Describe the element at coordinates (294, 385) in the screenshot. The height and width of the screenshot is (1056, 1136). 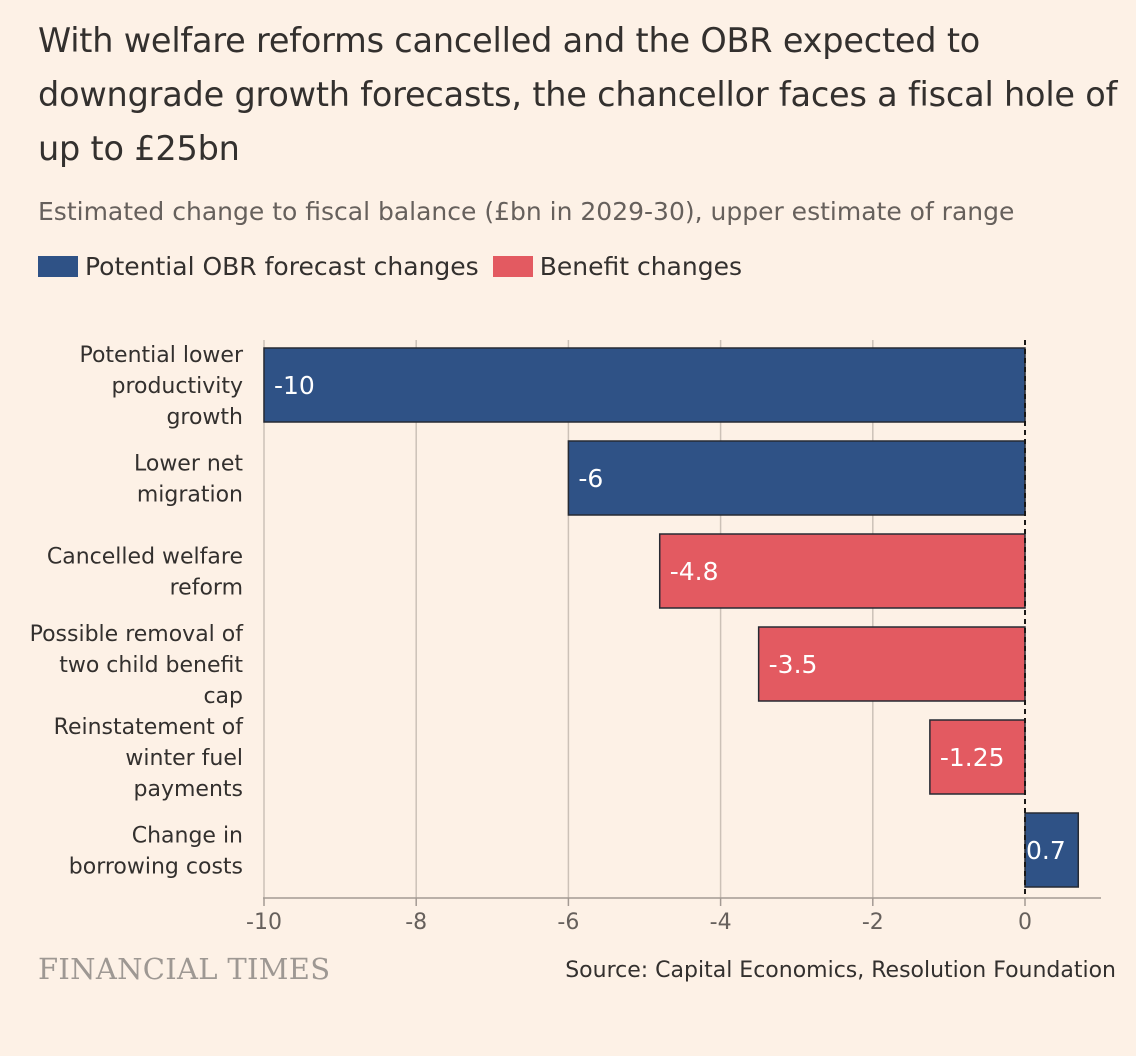
I see `bar-value-label: -10` at that location.